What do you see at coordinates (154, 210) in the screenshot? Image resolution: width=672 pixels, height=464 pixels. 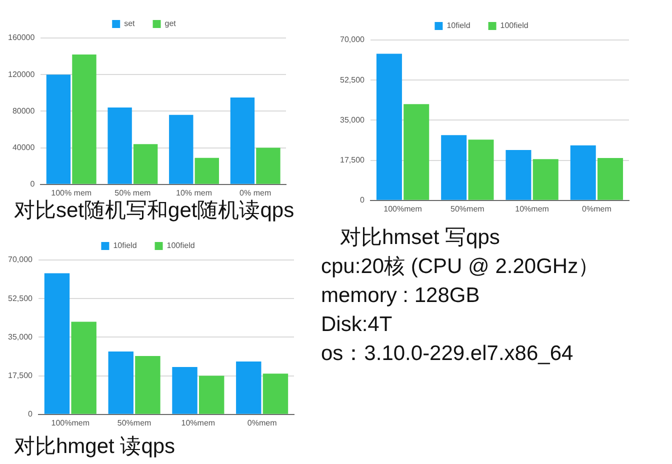 I see `text: 对比set随机写和get随机读qps` at bounding box center [154, 210].